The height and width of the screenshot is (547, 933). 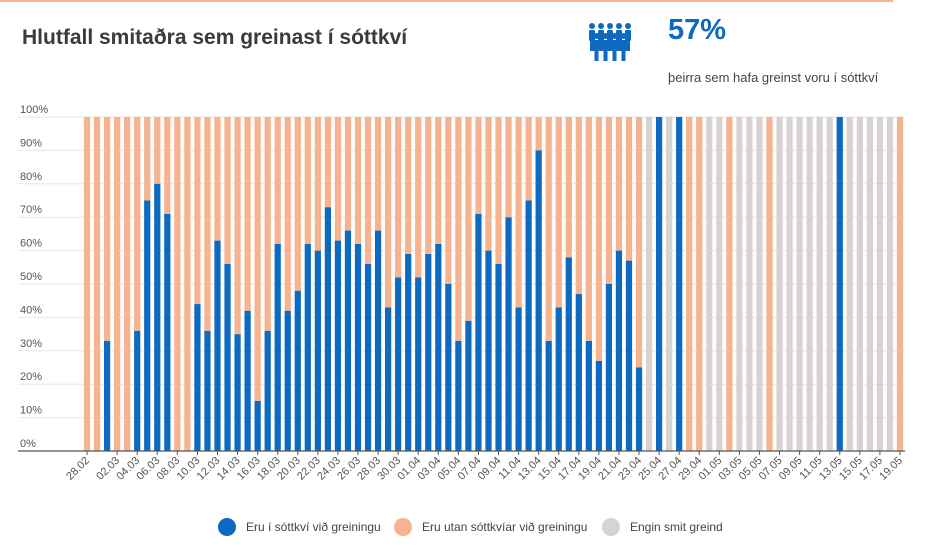 I want to click on people-group-icon, so click(x=610, y=42).